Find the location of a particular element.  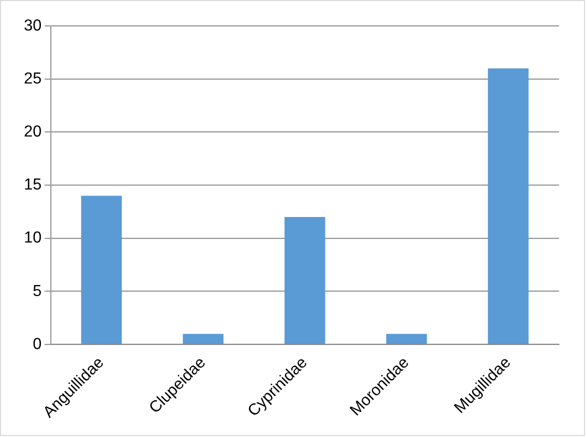

y-tick-label: 5 is located at coordinates (37, 291).